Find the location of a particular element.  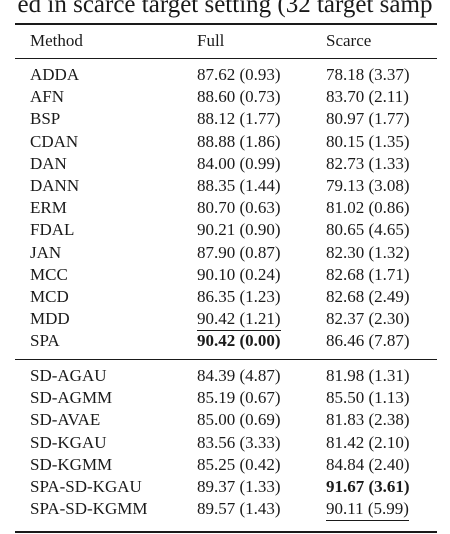

cell-full: 85.25 (0.42) is located at coordinates (239, 464).